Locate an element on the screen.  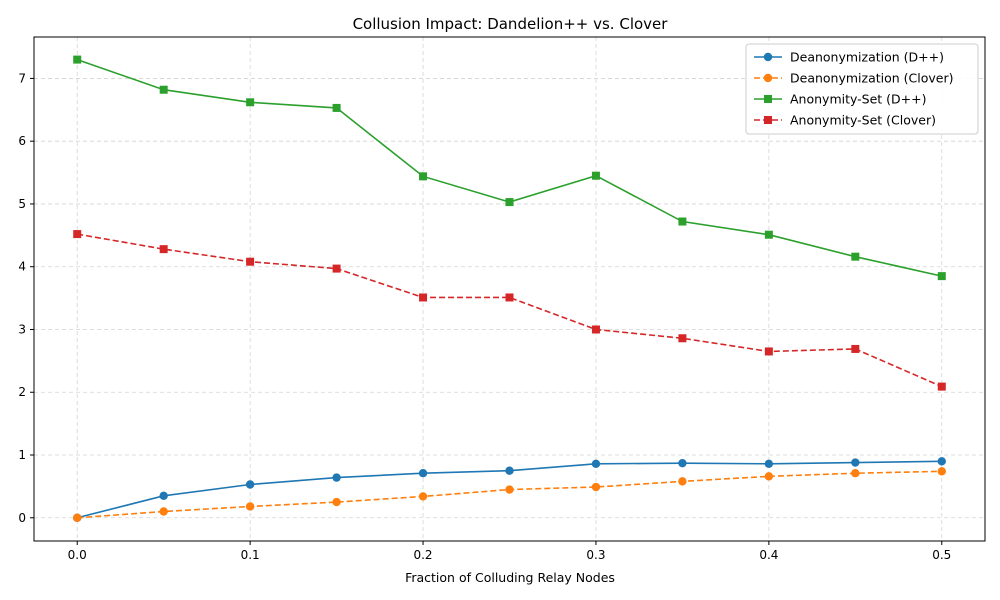
legend-label: Deanonymization (Clover) is located at coordinates (871, 78).